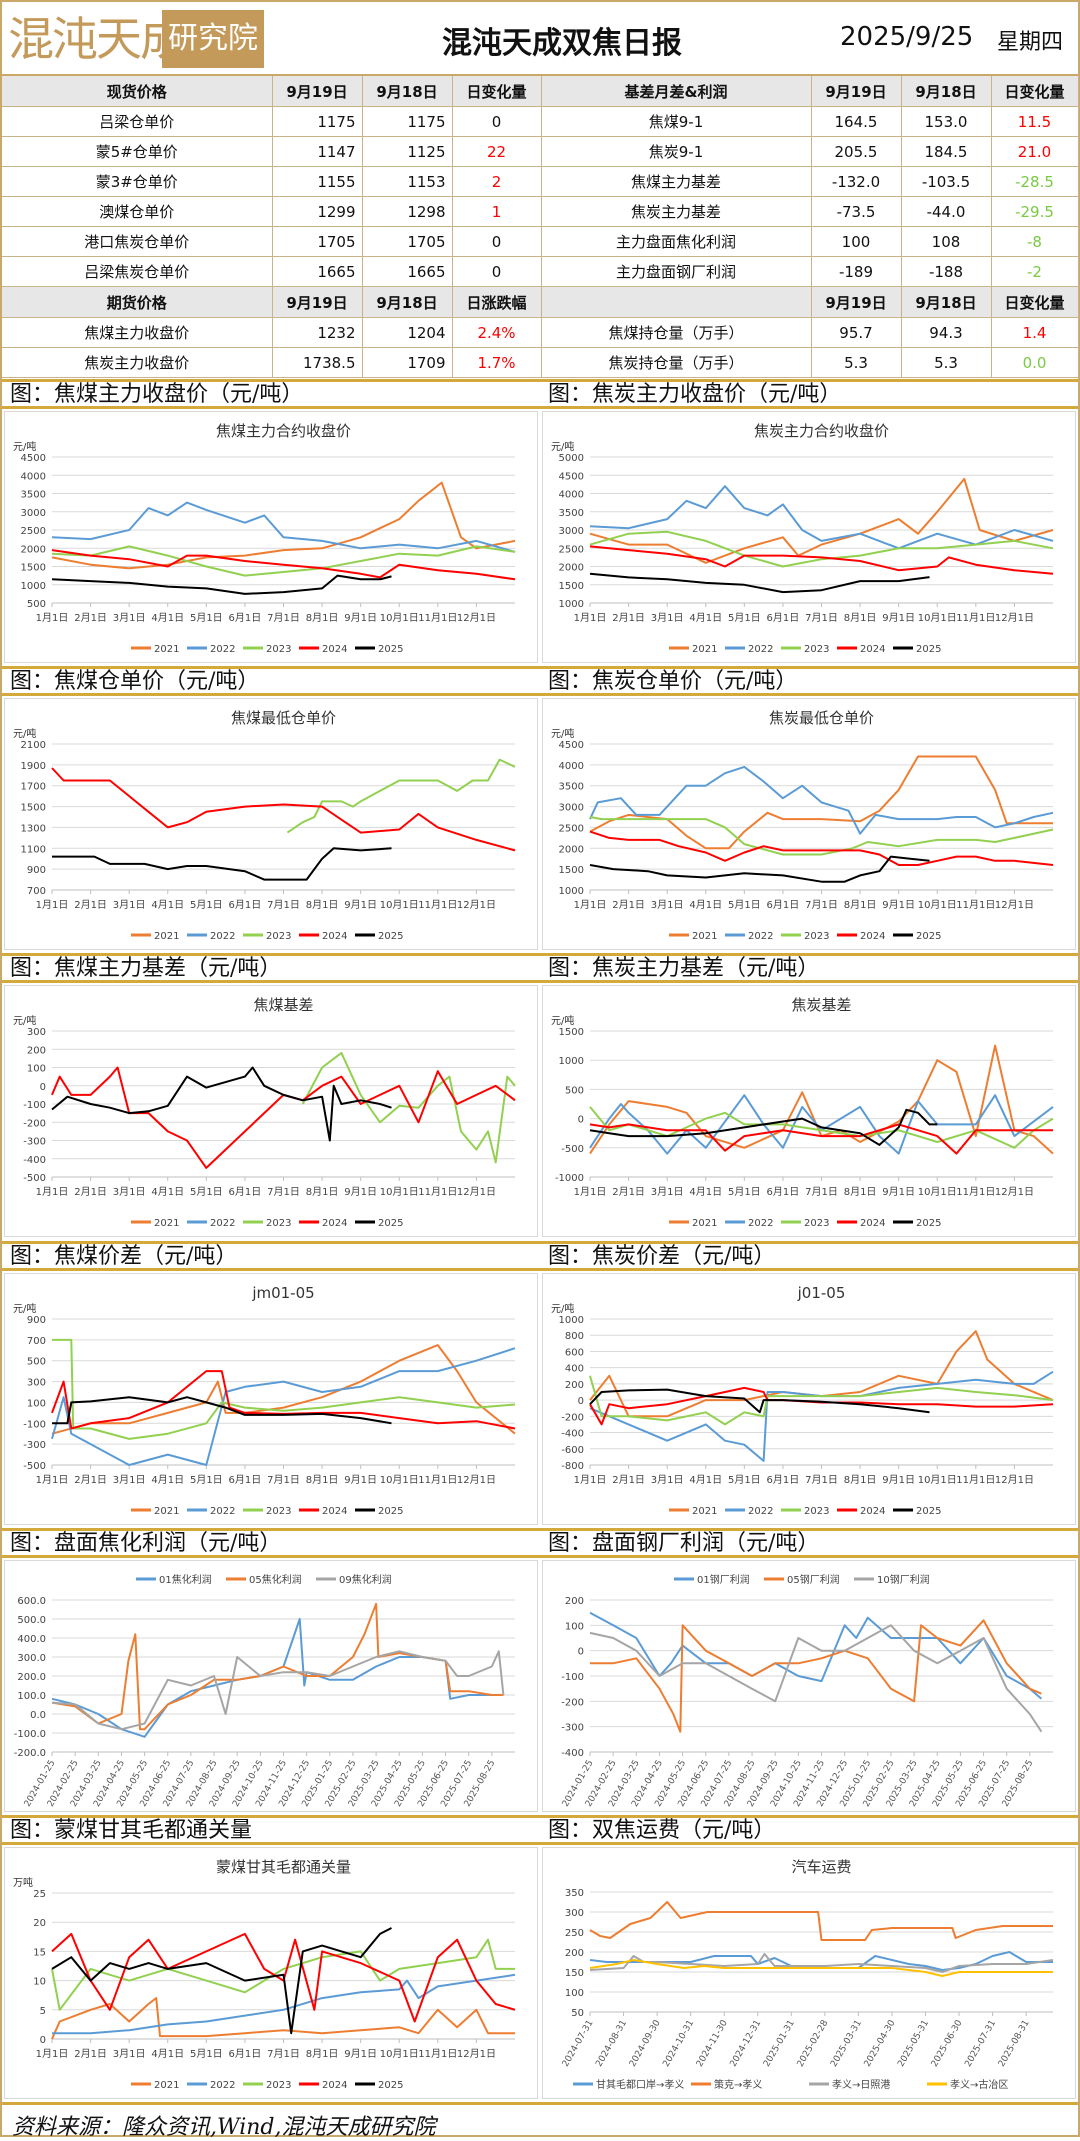 The image size is (1080, 2141). What do you see at coordinates (211, 1223) in the screenshot?
I see `legend-item: 2022` at bounding box center [211, 1223].